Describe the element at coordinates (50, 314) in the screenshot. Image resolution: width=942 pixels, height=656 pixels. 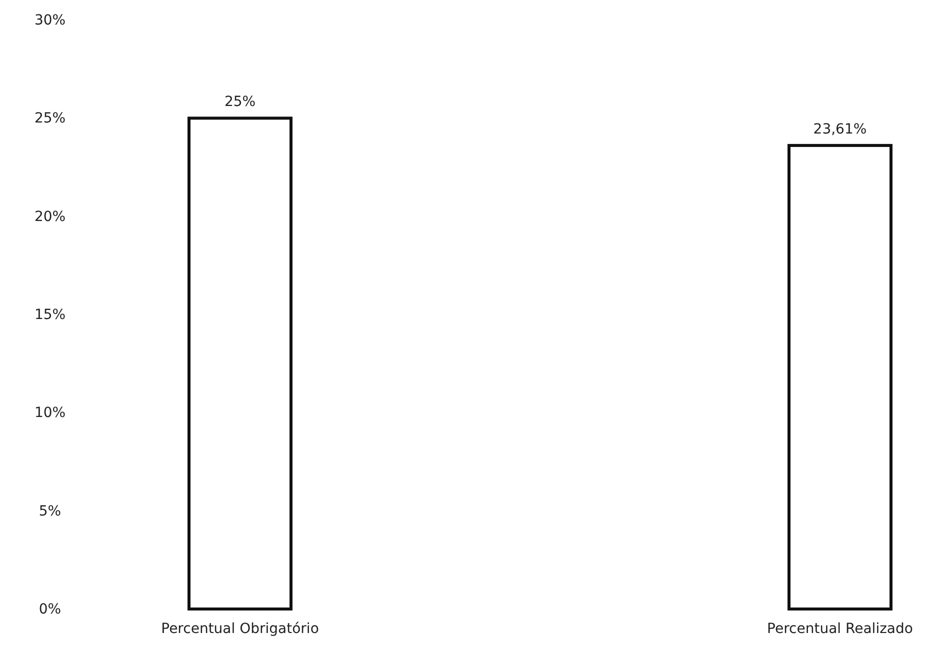
I see `y-tick-label: 15%` at that location.